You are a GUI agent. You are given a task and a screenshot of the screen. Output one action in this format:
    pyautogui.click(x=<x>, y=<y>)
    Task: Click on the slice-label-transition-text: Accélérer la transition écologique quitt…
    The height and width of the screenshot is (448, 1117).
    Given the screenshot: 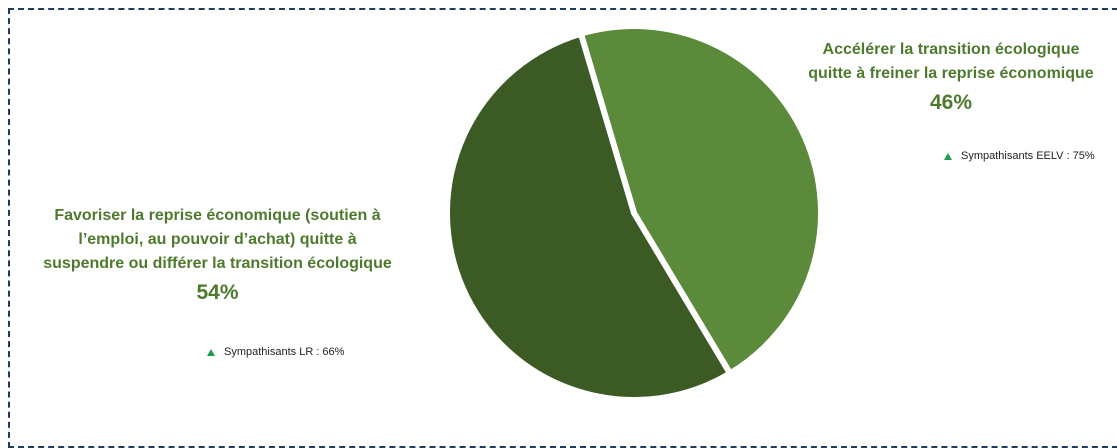 What is the action you would take?
    pyautogui.click(x=951, y=61)
    